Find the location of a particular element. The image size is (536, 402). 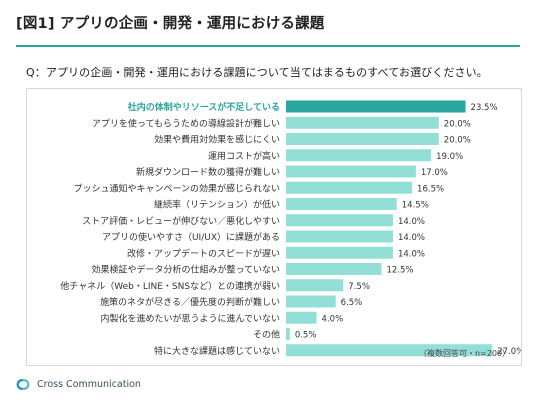

value-label: 7.5% is located at coordinates (359, 287).